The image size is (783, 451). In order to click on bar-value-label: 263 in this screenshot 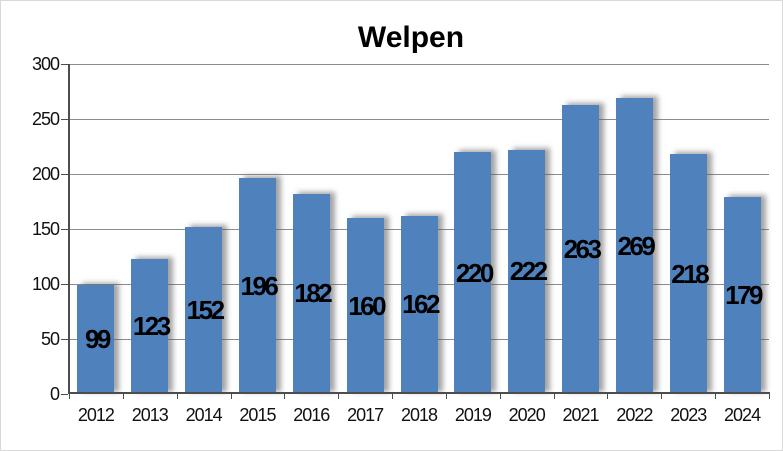, I will do `click(582, 248)`.